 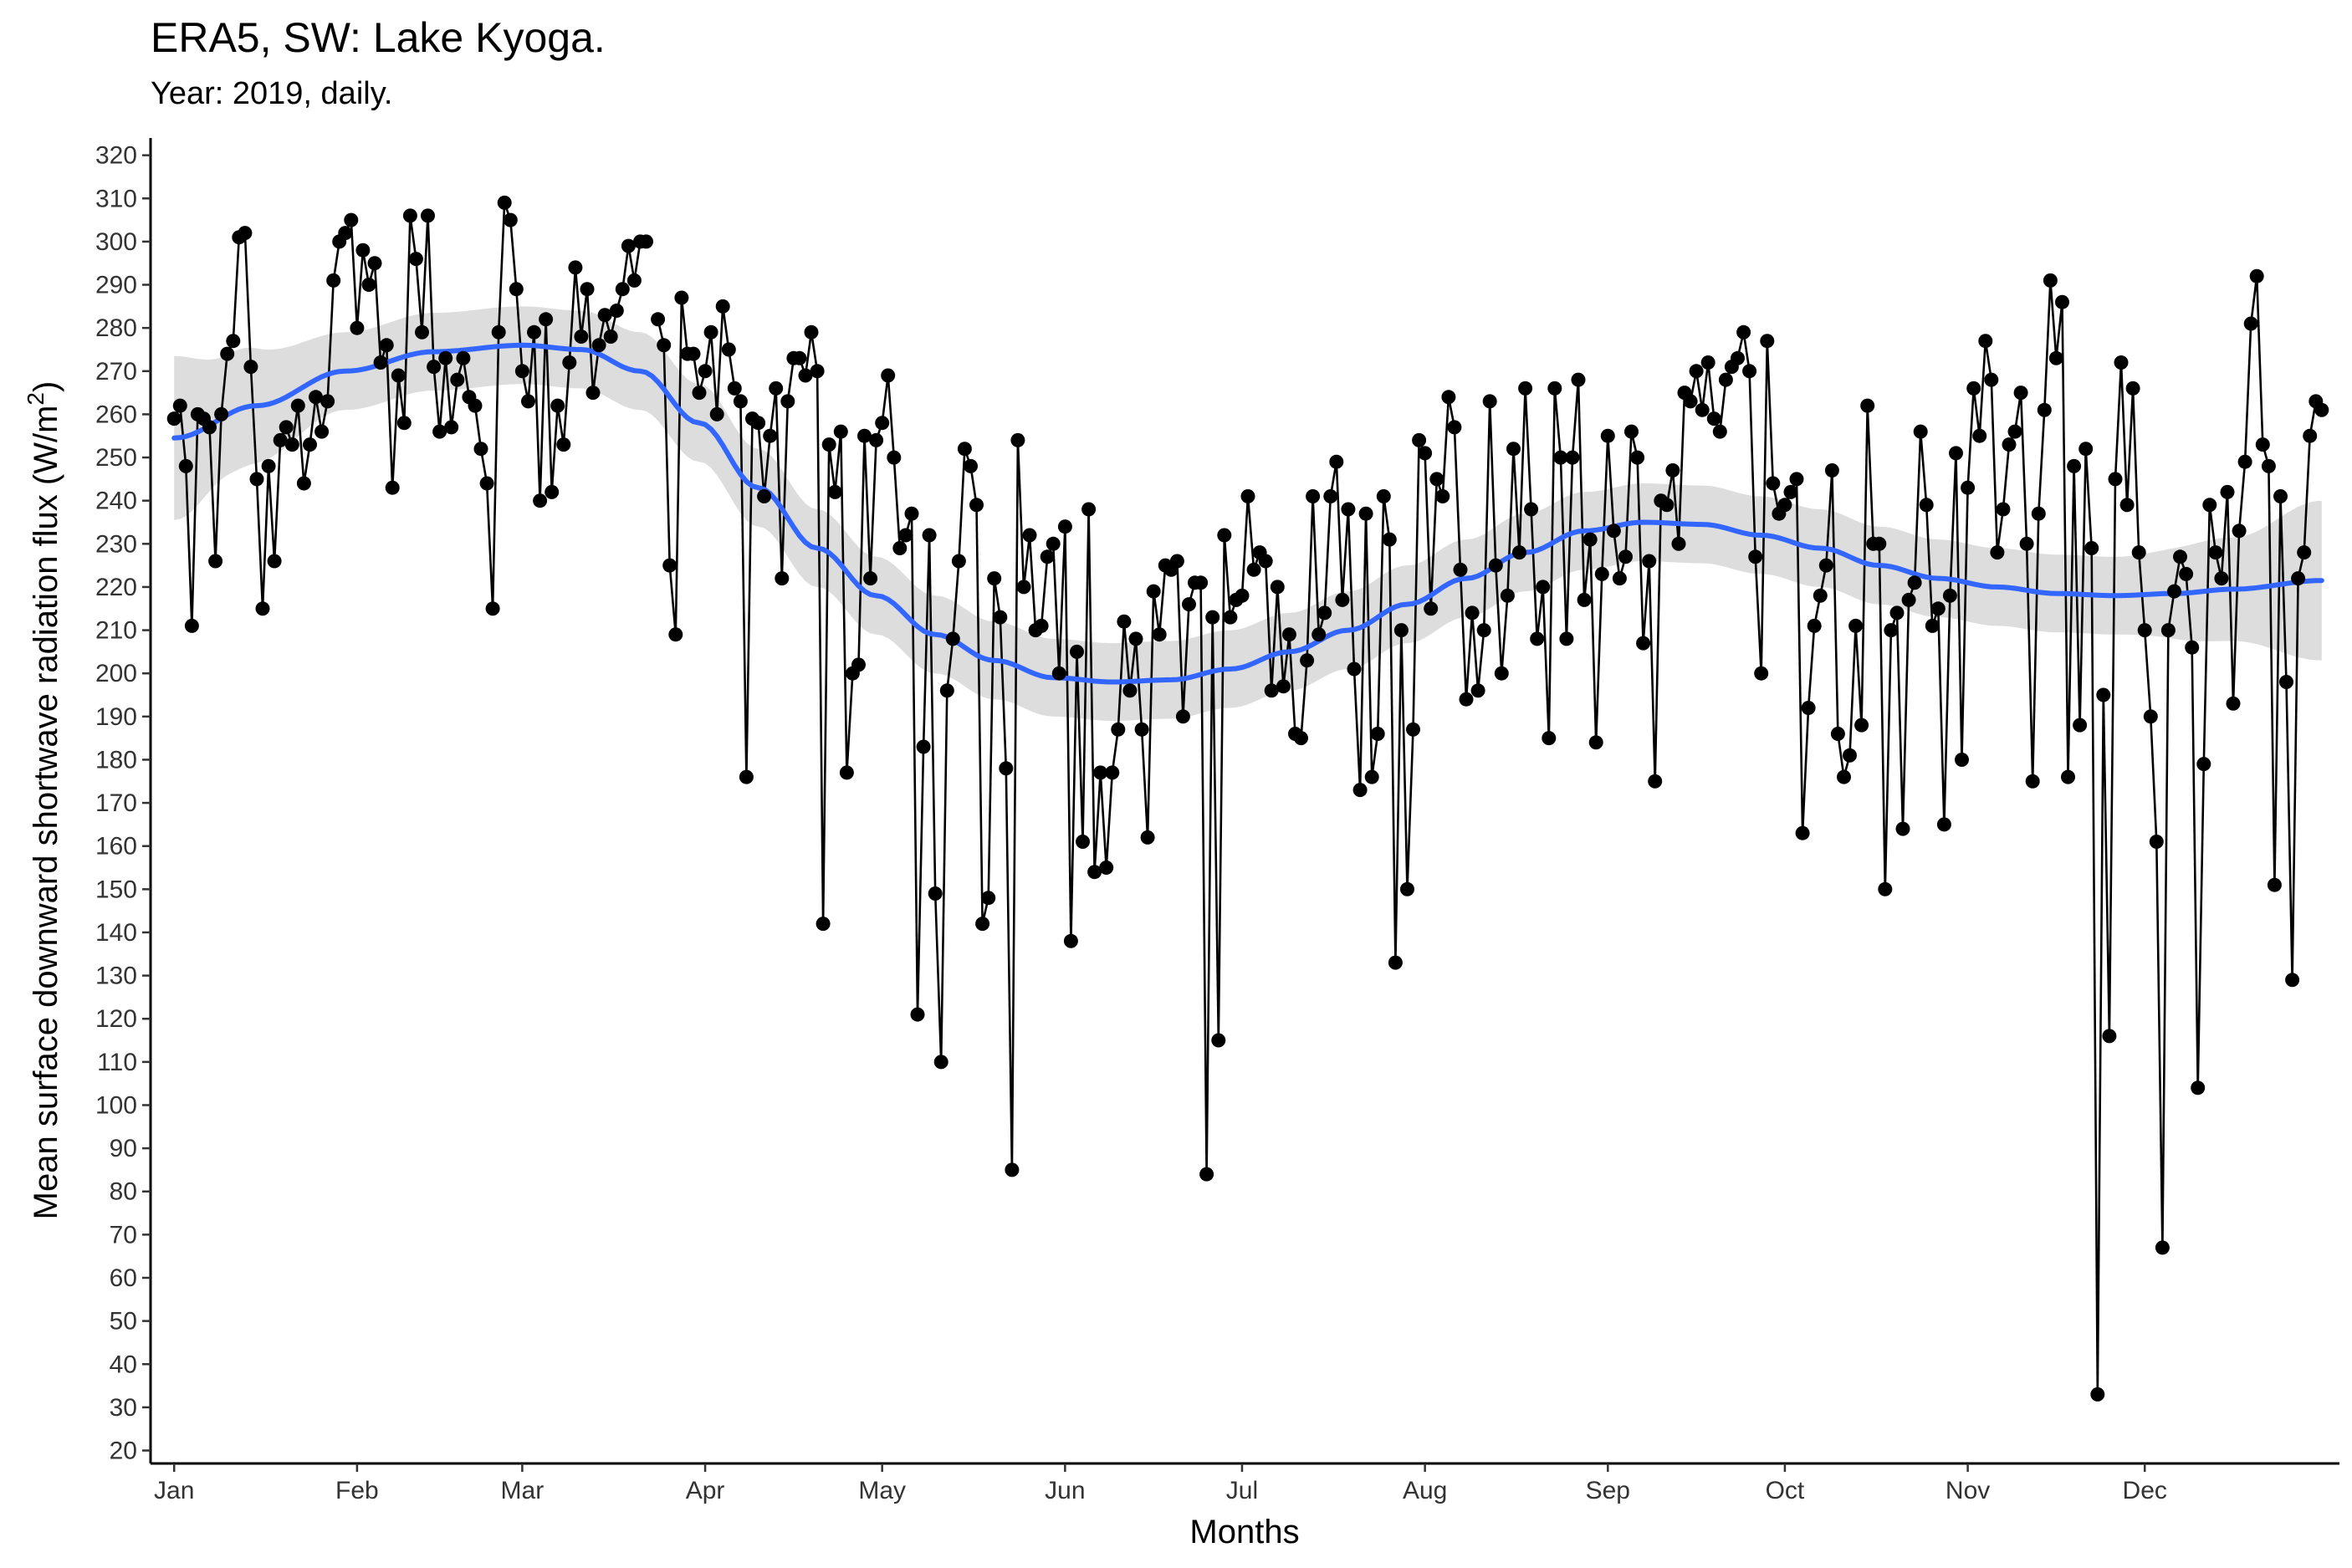 I want to click on x-tick-label: Oct, so click(x=1785, y=1490).